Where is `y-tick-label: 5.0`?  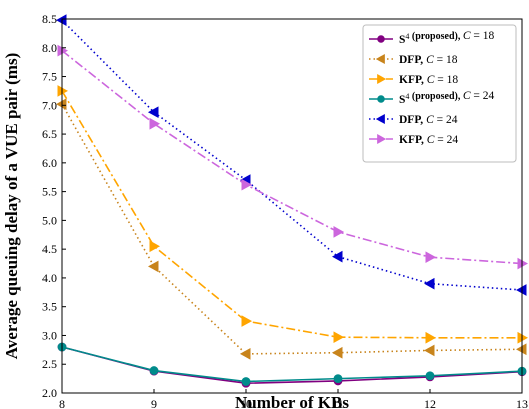 y-tick-label: 5.0 is located at coordinates (49, 220).